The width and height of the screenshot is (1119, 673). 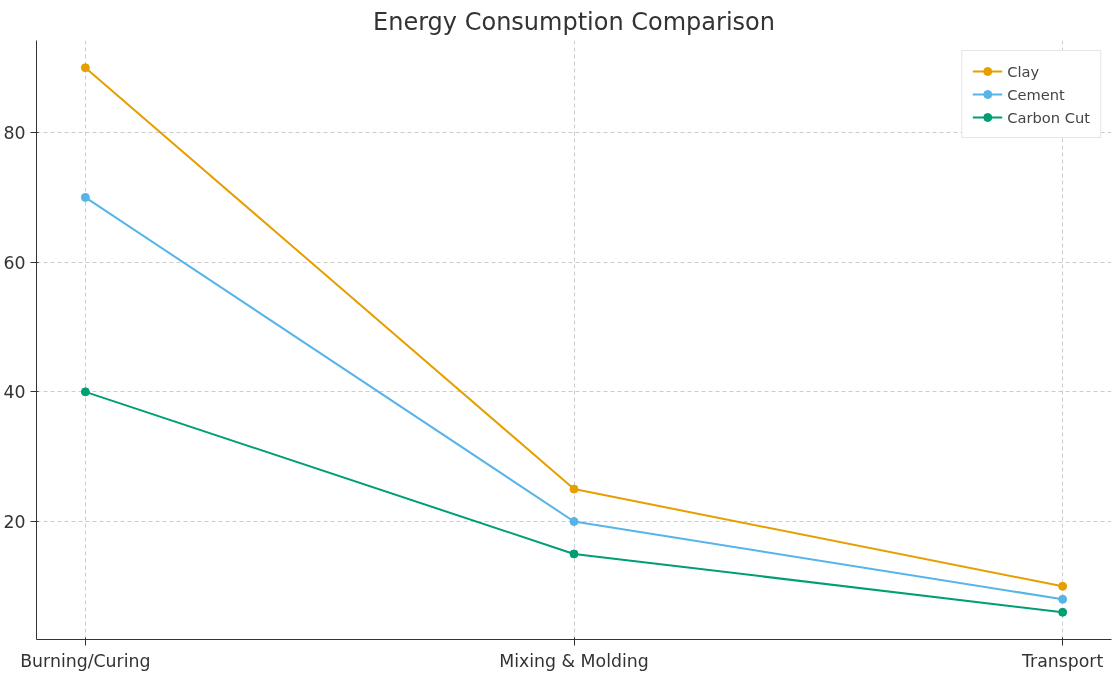 What do you see at coordinates (14, 133) in the screenshot?
I see `y-tick-label: 80` at bounding box center [14, 133].